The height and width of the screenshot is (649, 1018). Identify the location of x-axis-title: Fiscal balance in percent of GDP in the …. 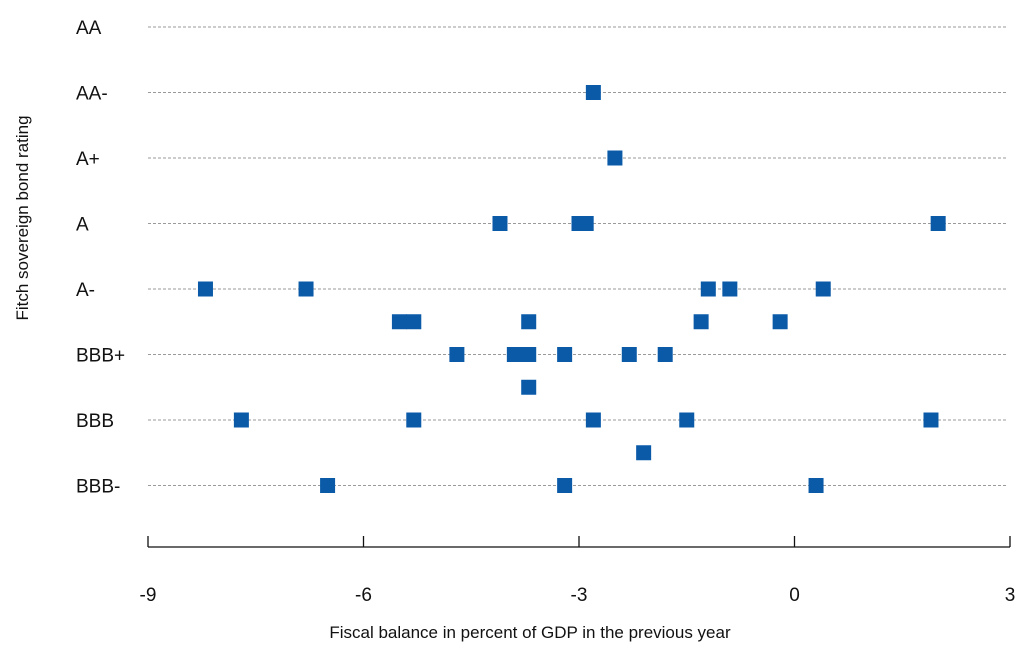
(530, 632).